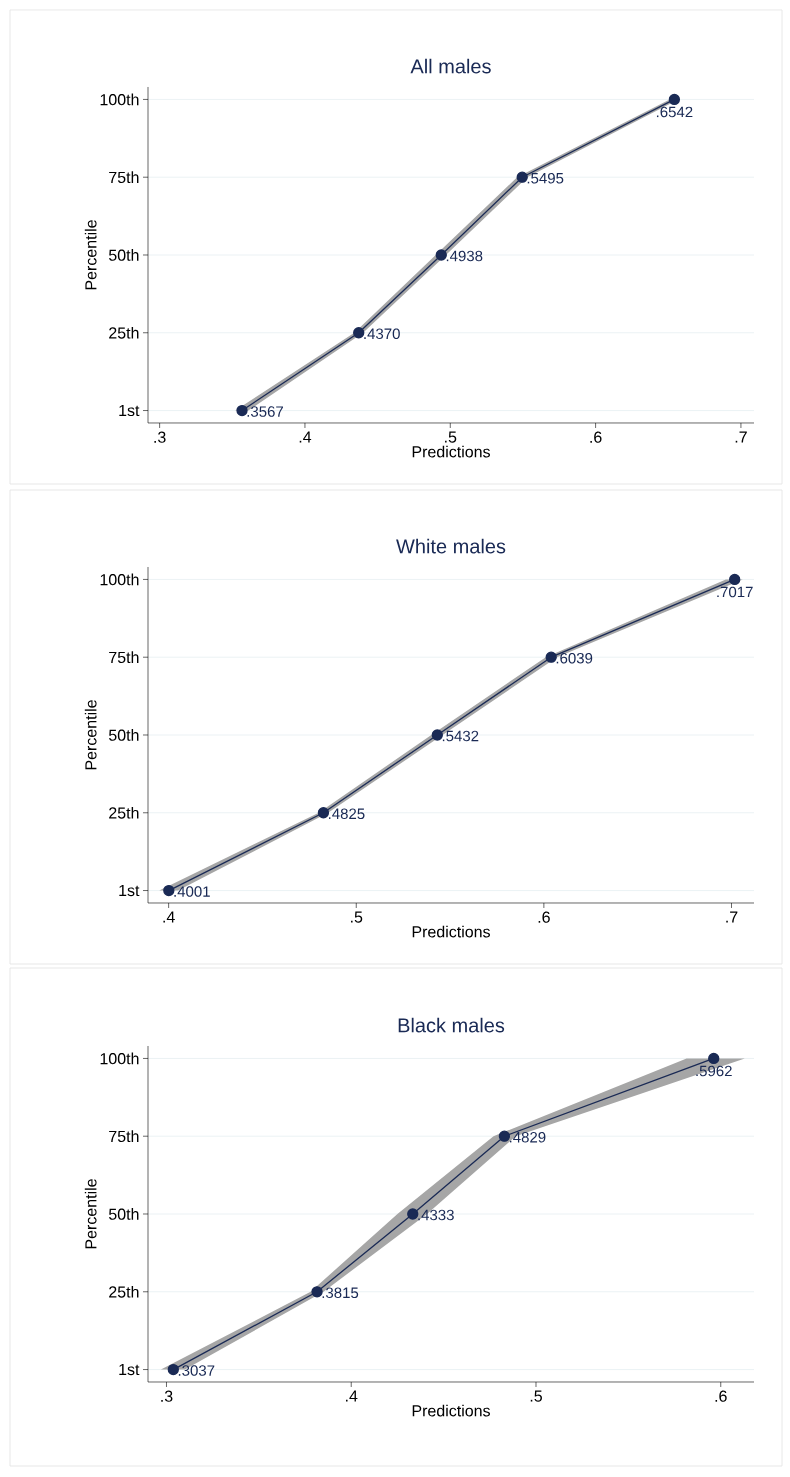 The width and height of the screenshot is (790, 1477). Describe the element at coordinates (346, 814) in the screenshot. I see `data-label: .4825` at that location.